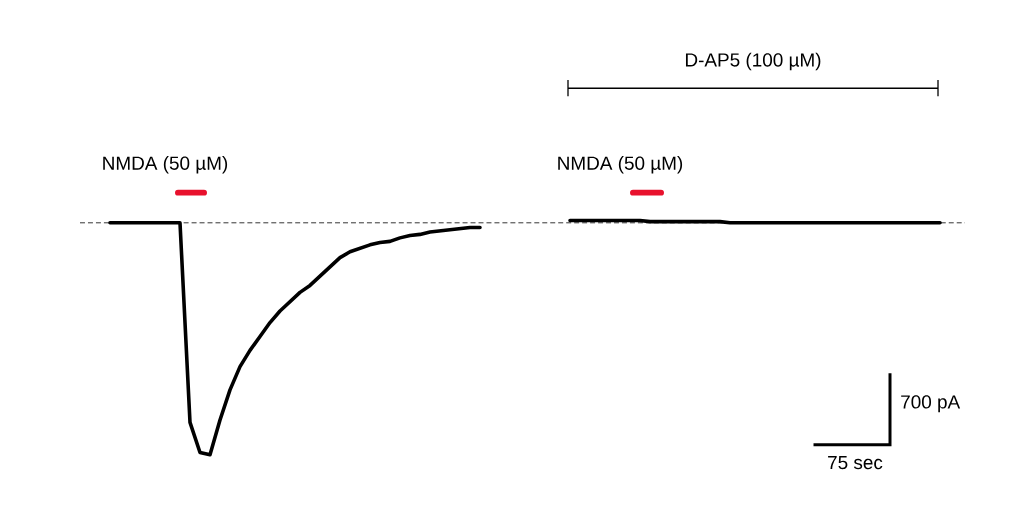  What do you see at coordinates (753, 61) in the screenshot?
I see `text: D-AP5 (100 µM)` at bounding box center [753, 61].